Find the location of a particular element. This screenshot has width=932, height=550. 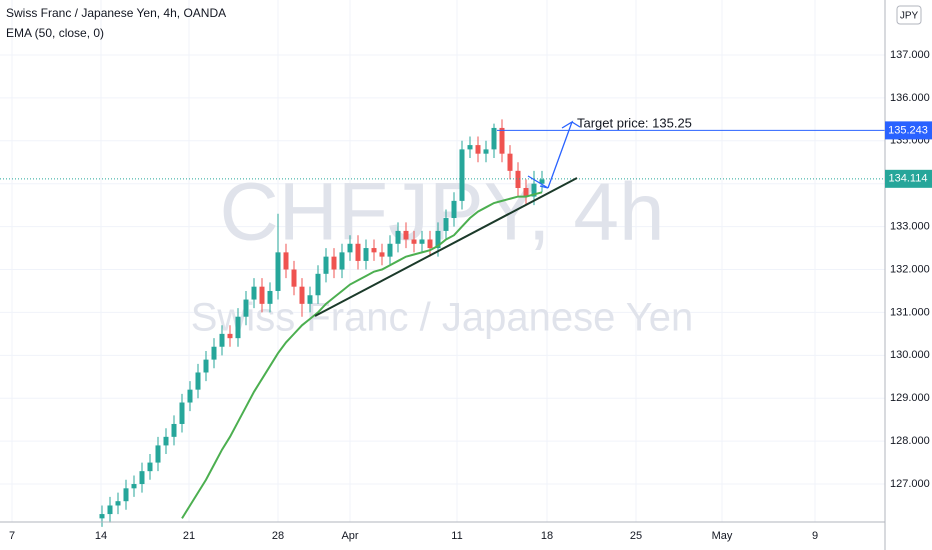

y-tick-label: 131.000 is located at coordinates (910, 312).